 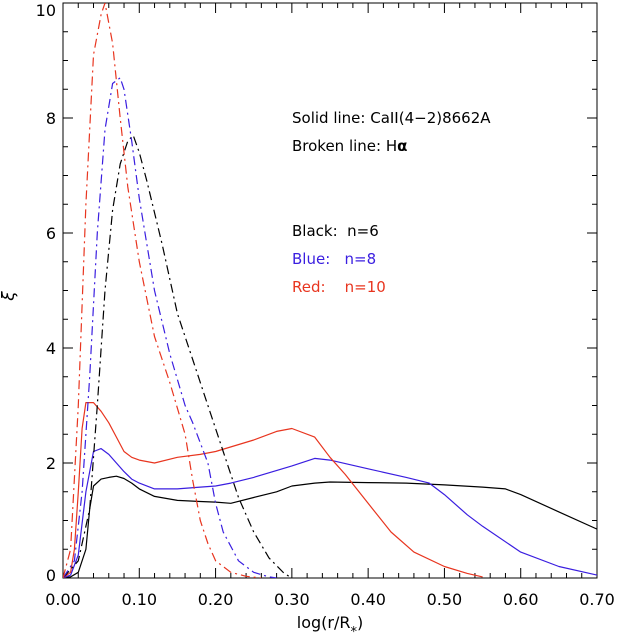 What do you see at coordinates (402, 146) in the screenshot?
I see `annotation-broken-line-symbol: α` at bounding box center [402, 146].